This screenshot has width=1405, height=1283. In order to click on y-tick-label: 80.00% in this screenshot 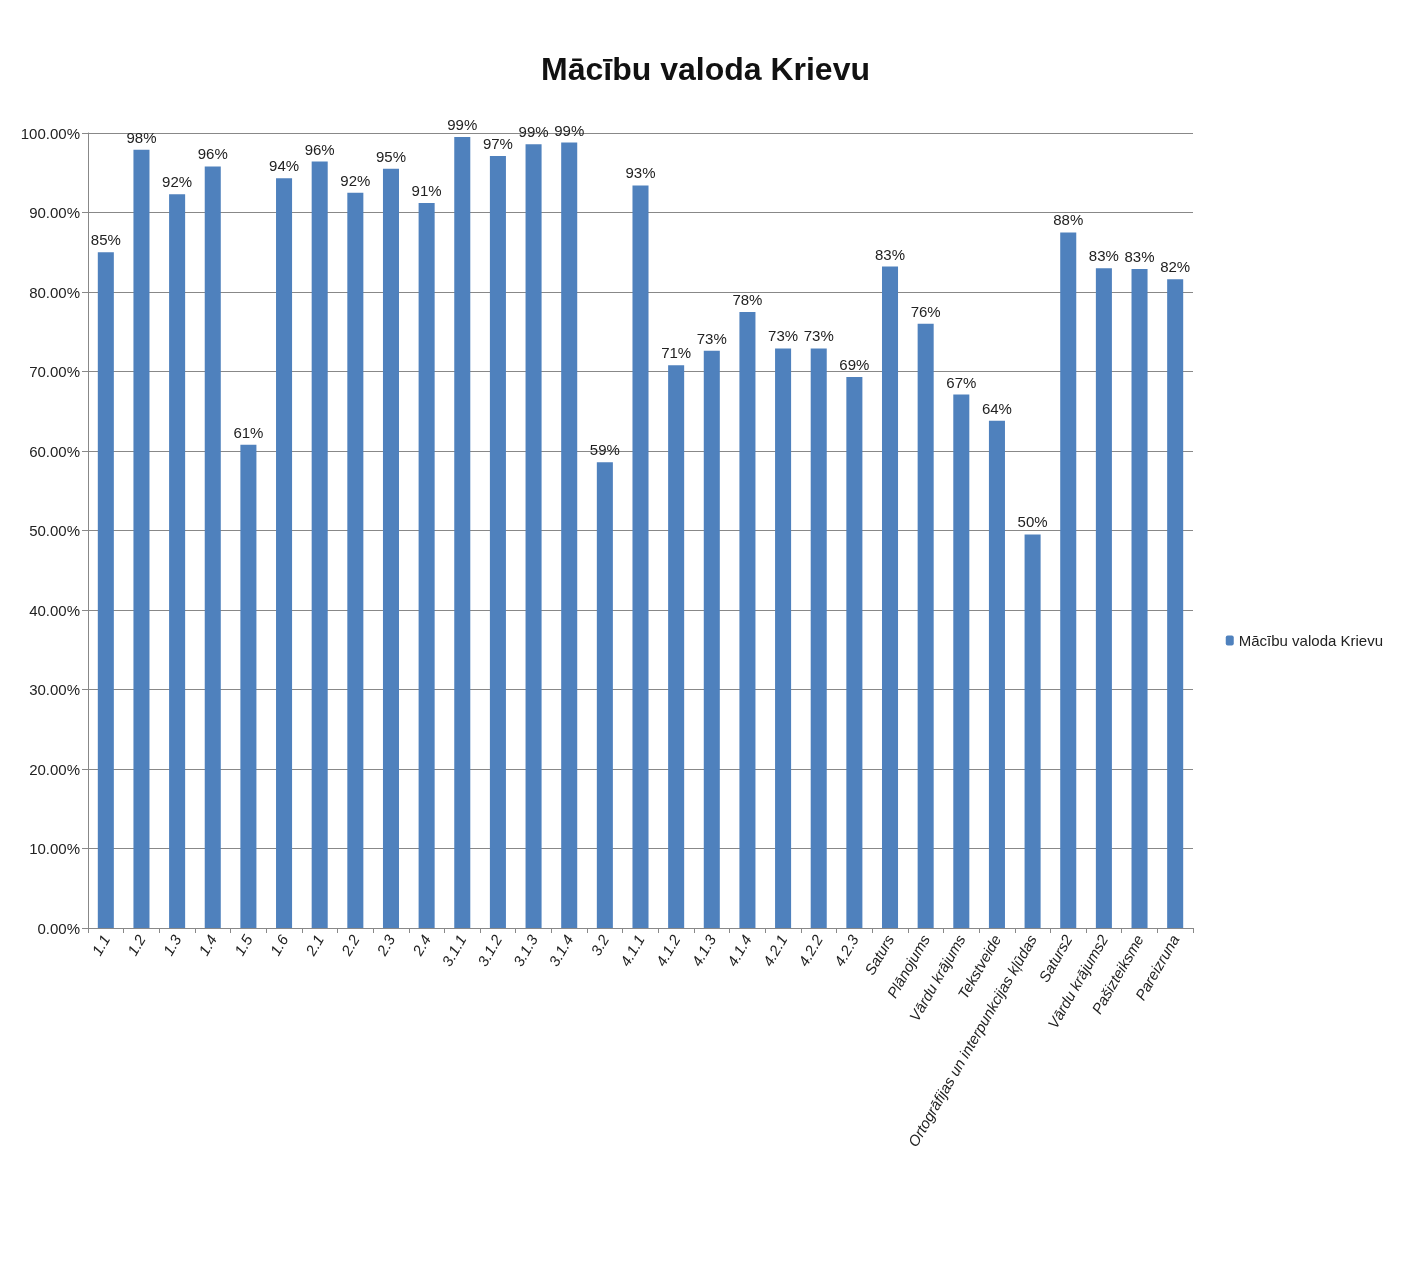, I will do `click(54, 292)`.